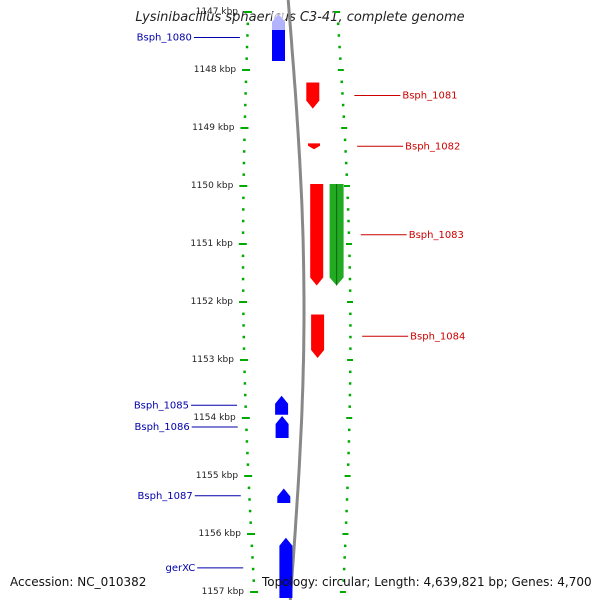 Image resolution: width=600 pixels, height=600 pixels. What do you see at coordinates (164, 38) in the screenshot?
I see `gene-label: Bsph_1080` at bounding box center [164, 38].